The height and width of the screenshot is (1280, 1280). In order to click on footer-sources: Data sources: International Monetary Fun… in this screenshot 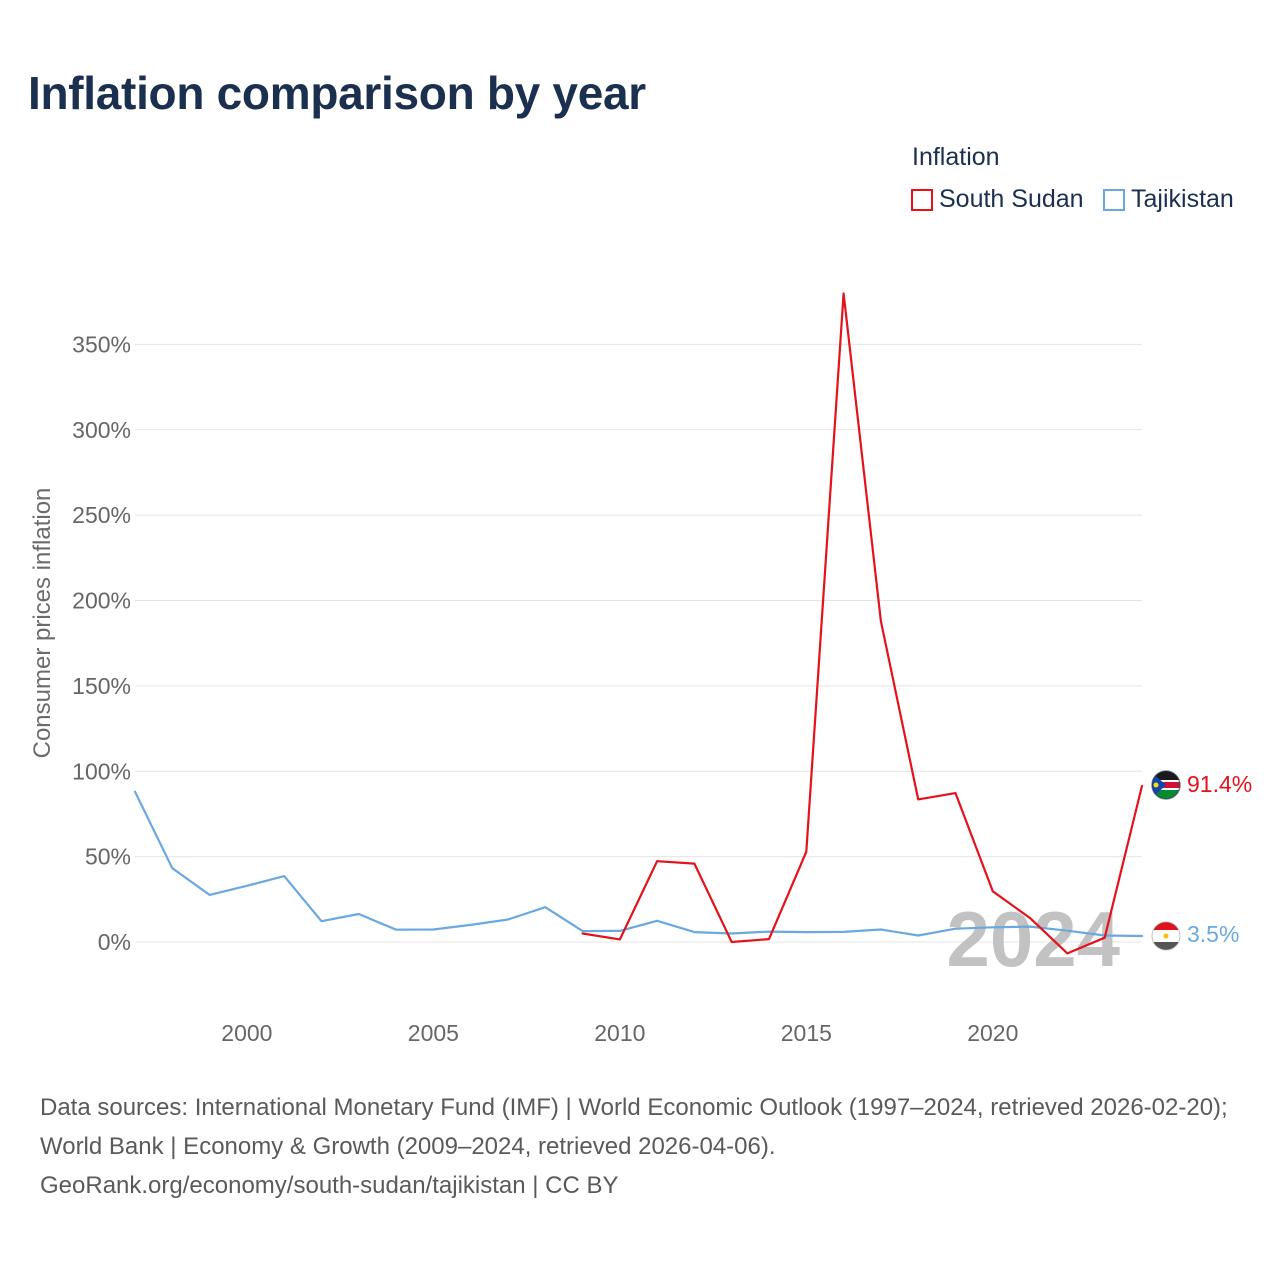, I will do `click(634, 1127)`.